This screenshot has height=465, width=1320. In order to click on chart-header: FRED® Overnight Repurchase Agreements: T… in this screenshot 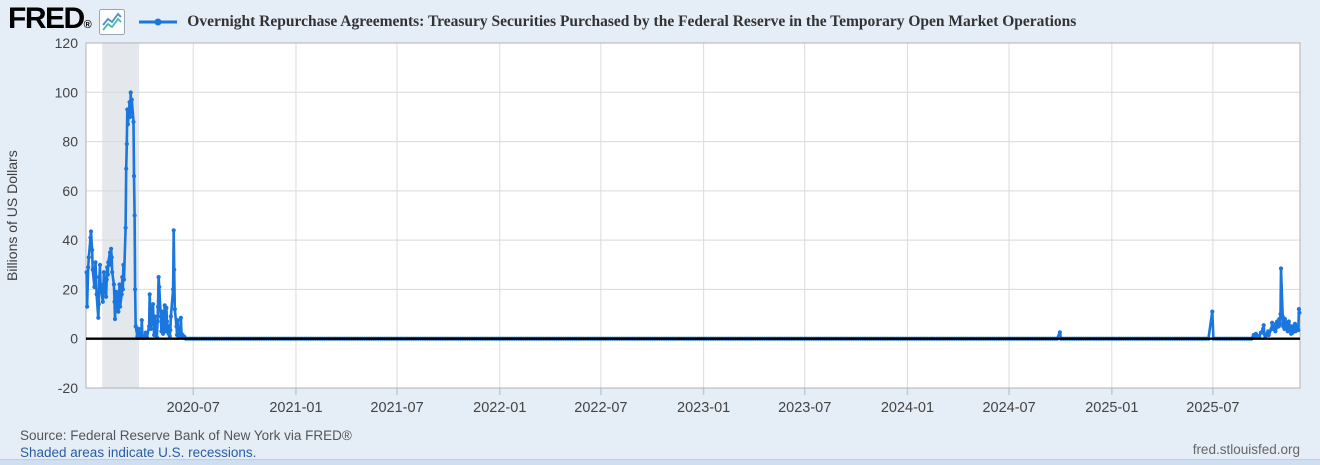, I will do `click(542, 22)`.